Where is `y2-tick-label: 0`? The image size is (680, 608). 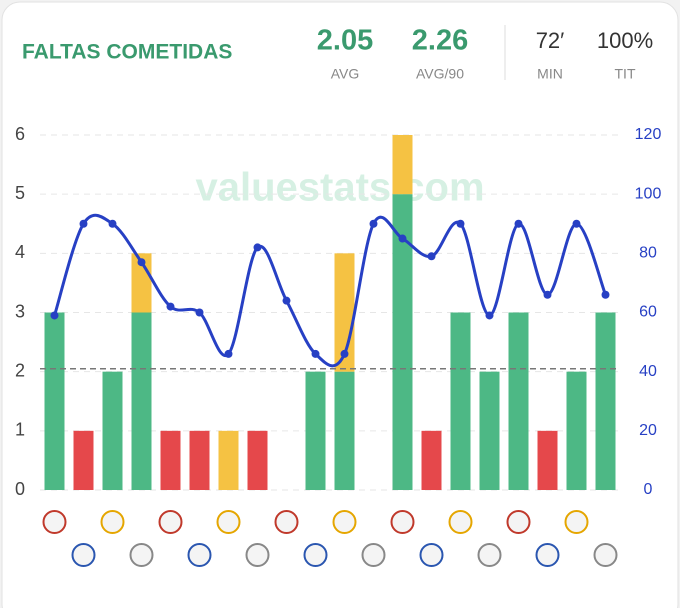 y2-tick-label: 0 is located at coordinates (648, 489).